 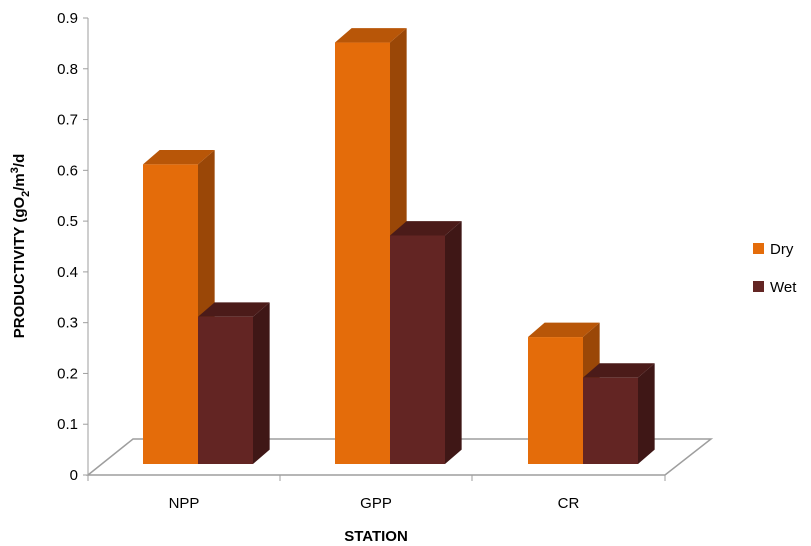 I want to click on bar-wet-gpp, so click(x=426, y=342).